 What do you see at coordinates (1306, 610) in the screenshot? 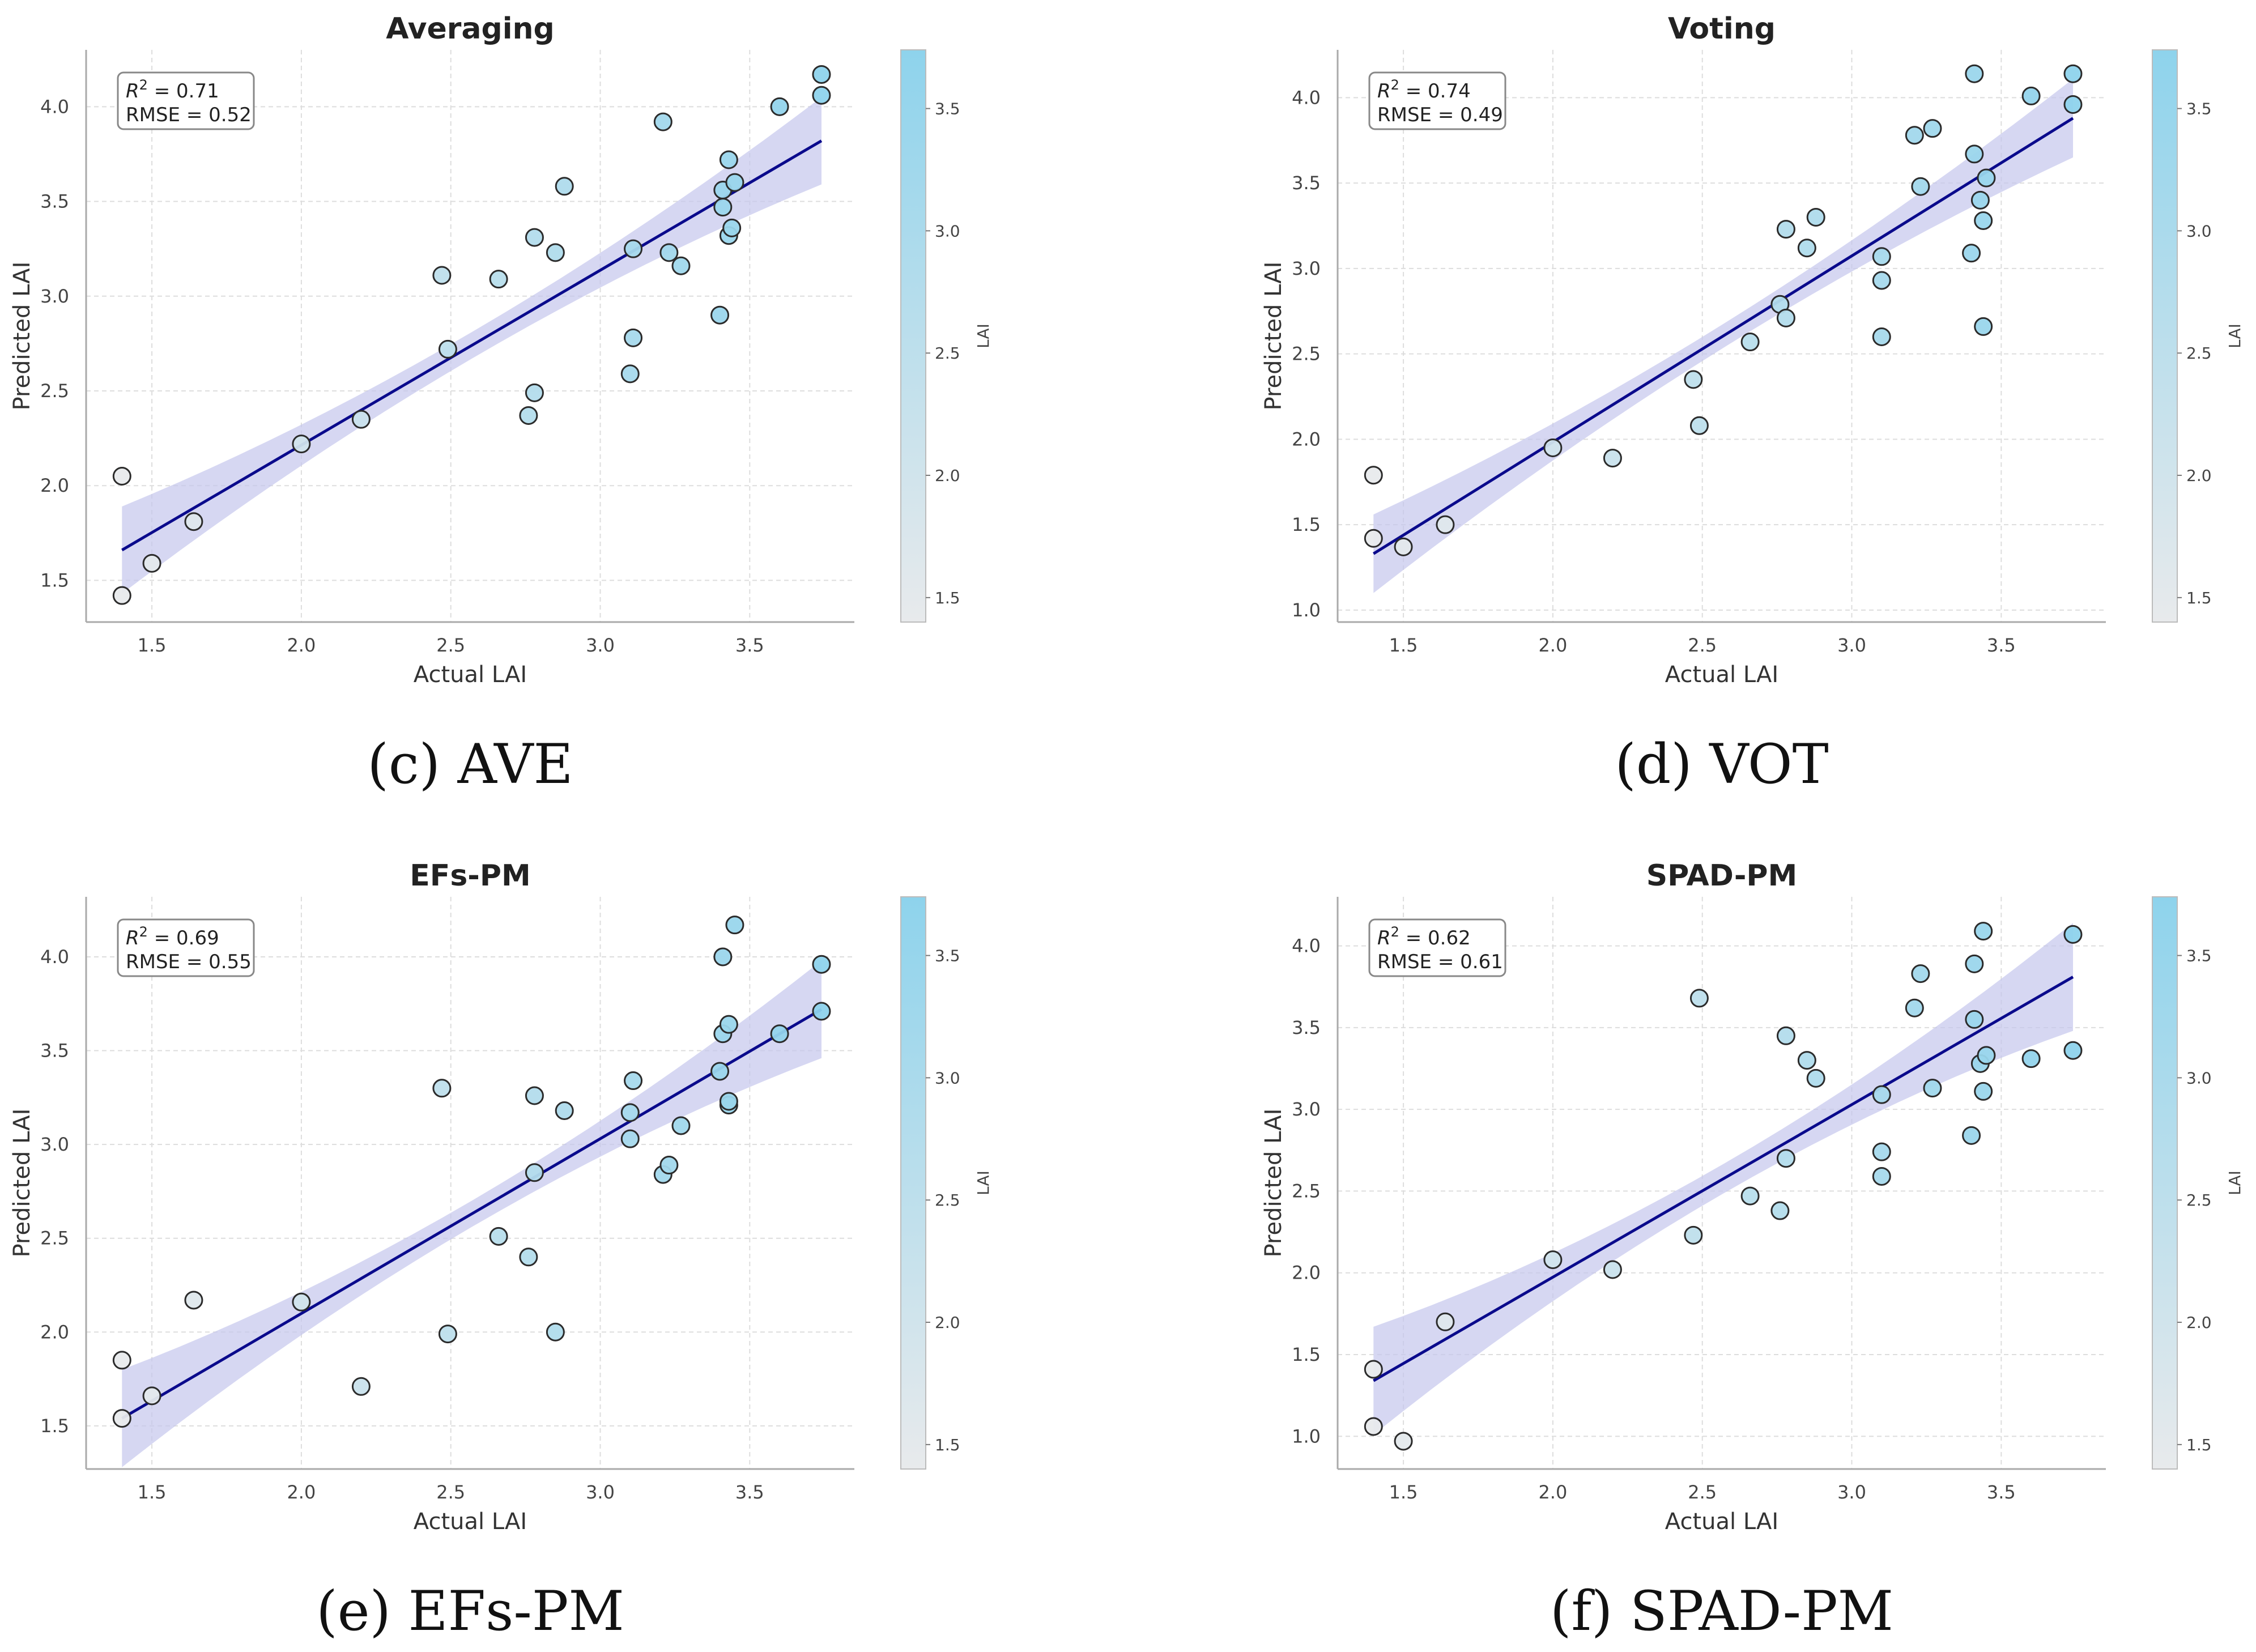
I see `y-tick-label: 1.0` at bounding box center [1306, 610].